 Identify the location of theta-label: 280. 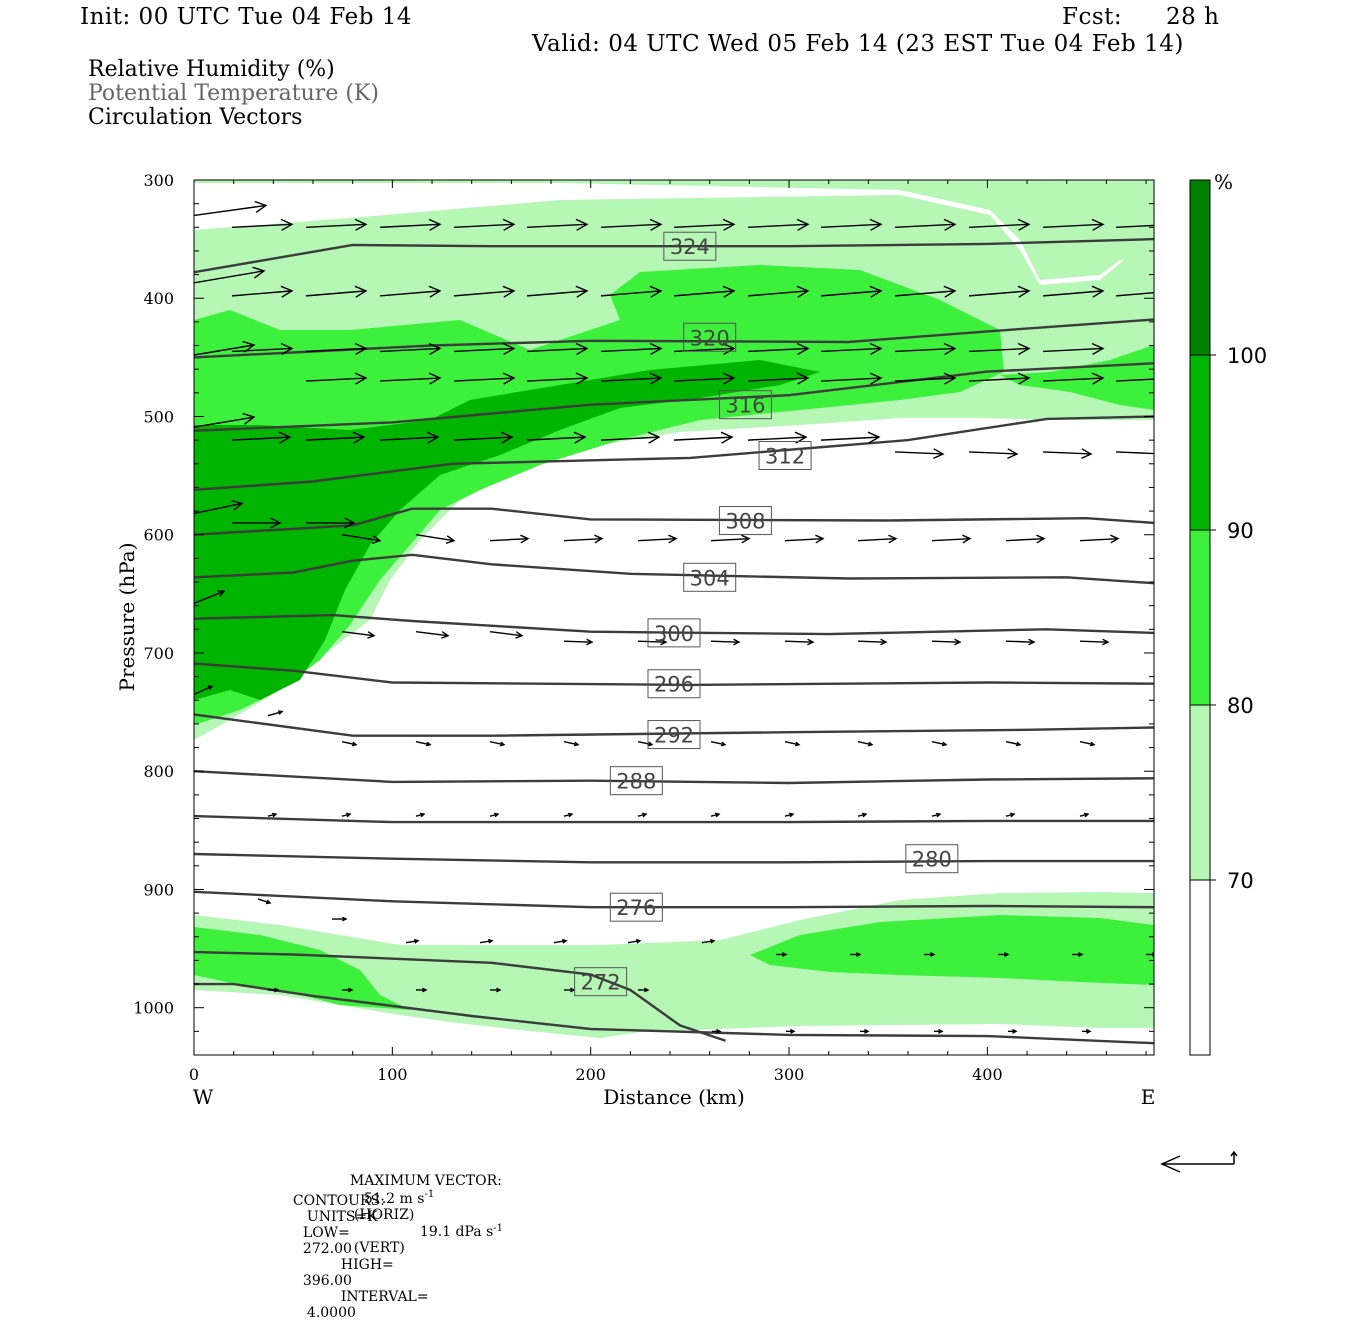
(932, 860).